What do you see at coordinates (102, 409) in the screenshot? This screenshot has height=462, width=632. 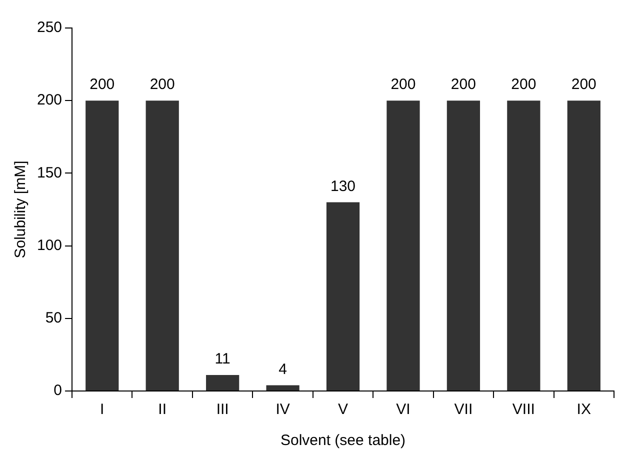 I see `x-tick-label: I` at bounding box center [102, 409].